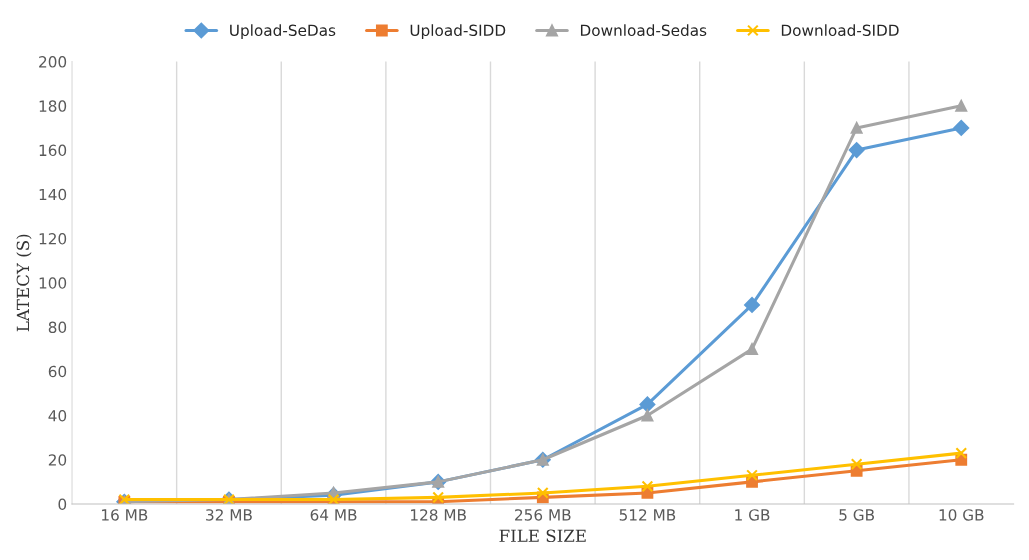 This screenshot has height=560, width=1029. I want to click on legend-label: Download-Sedas, so click(643, 30).